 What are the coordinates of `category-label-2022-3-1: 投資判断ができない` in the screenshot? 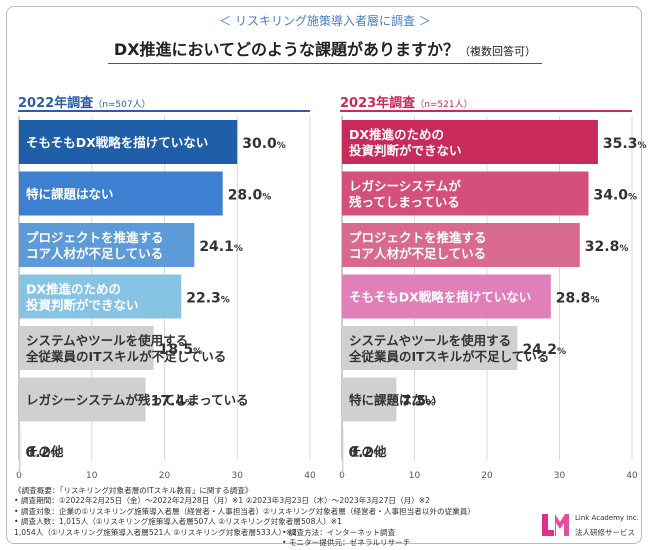 It's located at (82, 305).